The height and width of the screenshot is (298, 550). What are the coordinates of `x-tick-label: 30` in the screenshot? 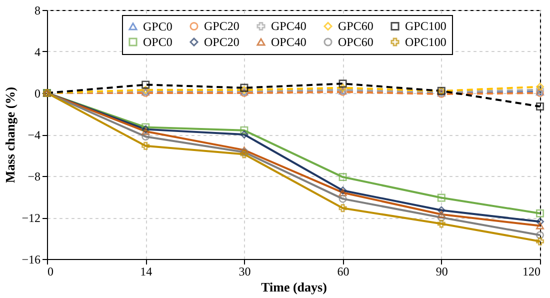 It's located at (244, 271).